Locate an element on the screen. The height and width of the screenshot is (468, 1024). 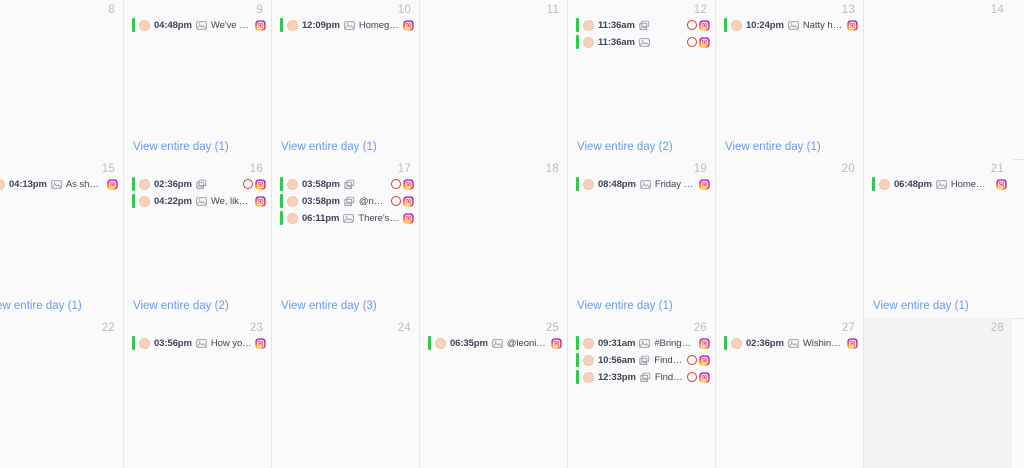
day-events: 03:58pm 03:58pm is located at coordinates (345, 201).